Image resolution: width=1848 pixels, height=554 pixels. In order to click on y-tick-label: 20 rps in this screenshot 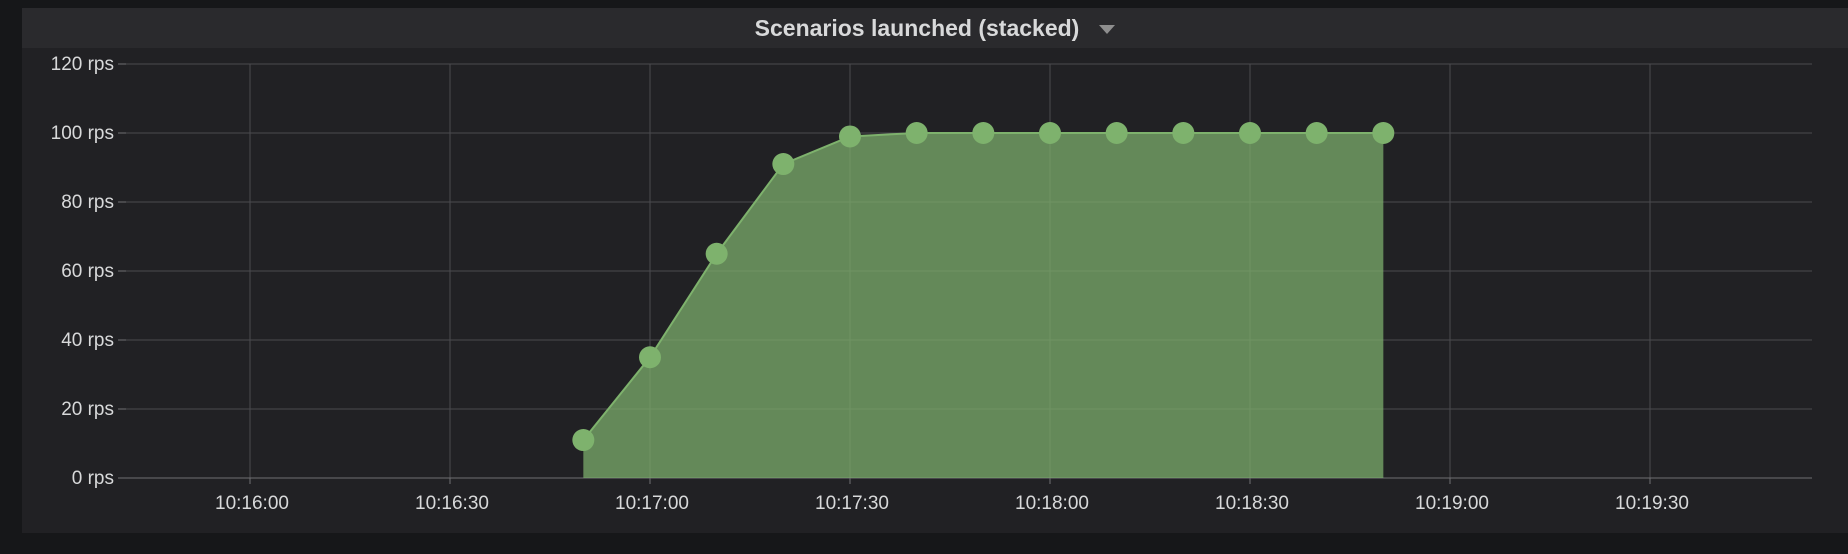, I will do `click(87, 409)`.